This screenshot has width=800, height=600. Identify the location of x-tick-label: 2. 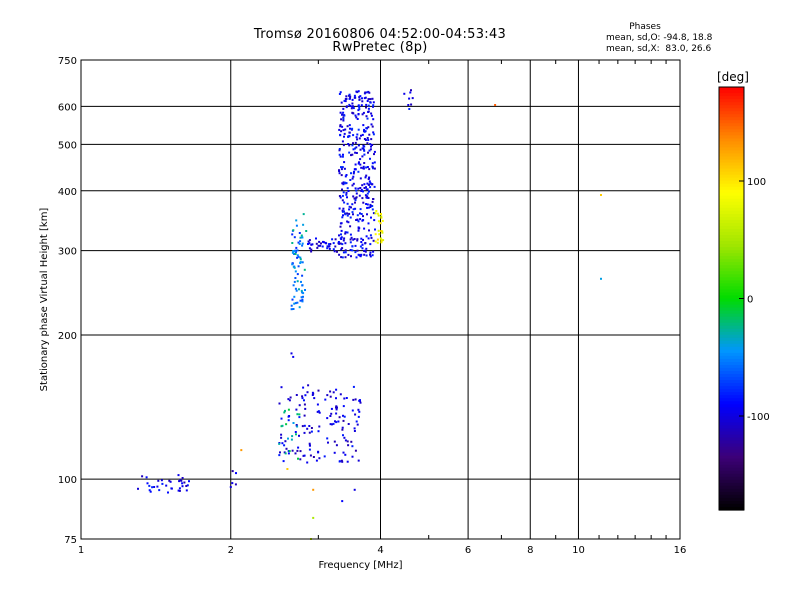
(231, 550).